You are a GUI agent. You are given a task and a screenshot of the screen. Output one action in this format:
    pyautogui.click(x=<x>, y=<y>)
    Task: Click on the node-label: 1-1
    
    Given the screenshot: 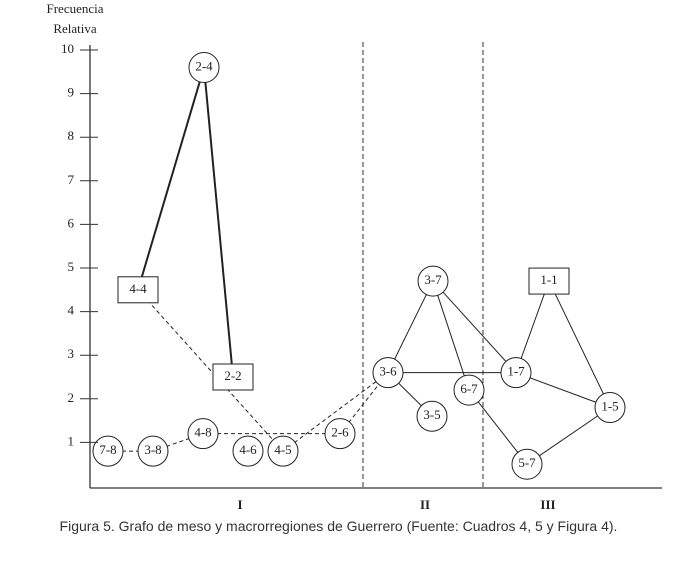 What is the action you would take?
    pyautogui.click(x=548, y=279)
    